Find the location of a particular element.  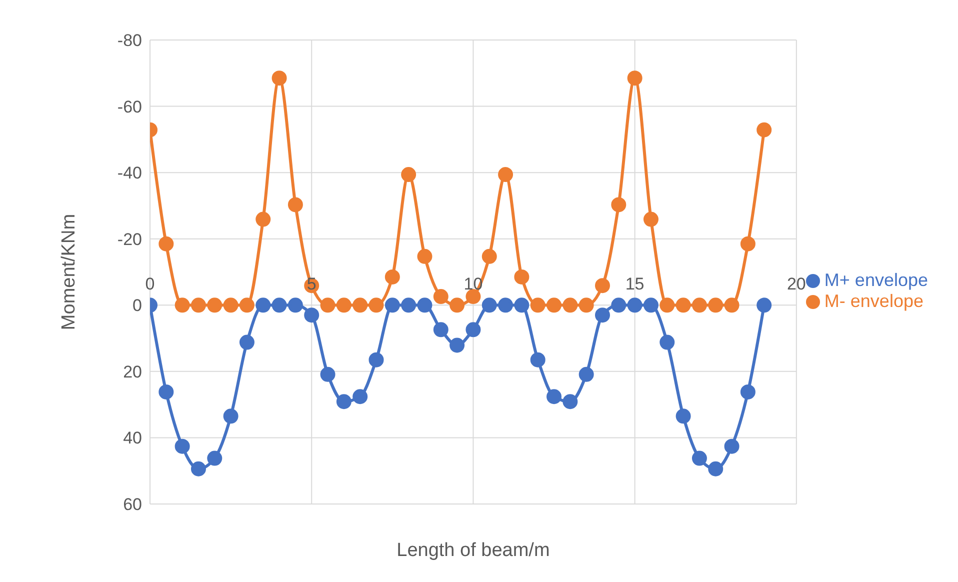

y-tick-label: -60 is located at coordinates (129, 106).